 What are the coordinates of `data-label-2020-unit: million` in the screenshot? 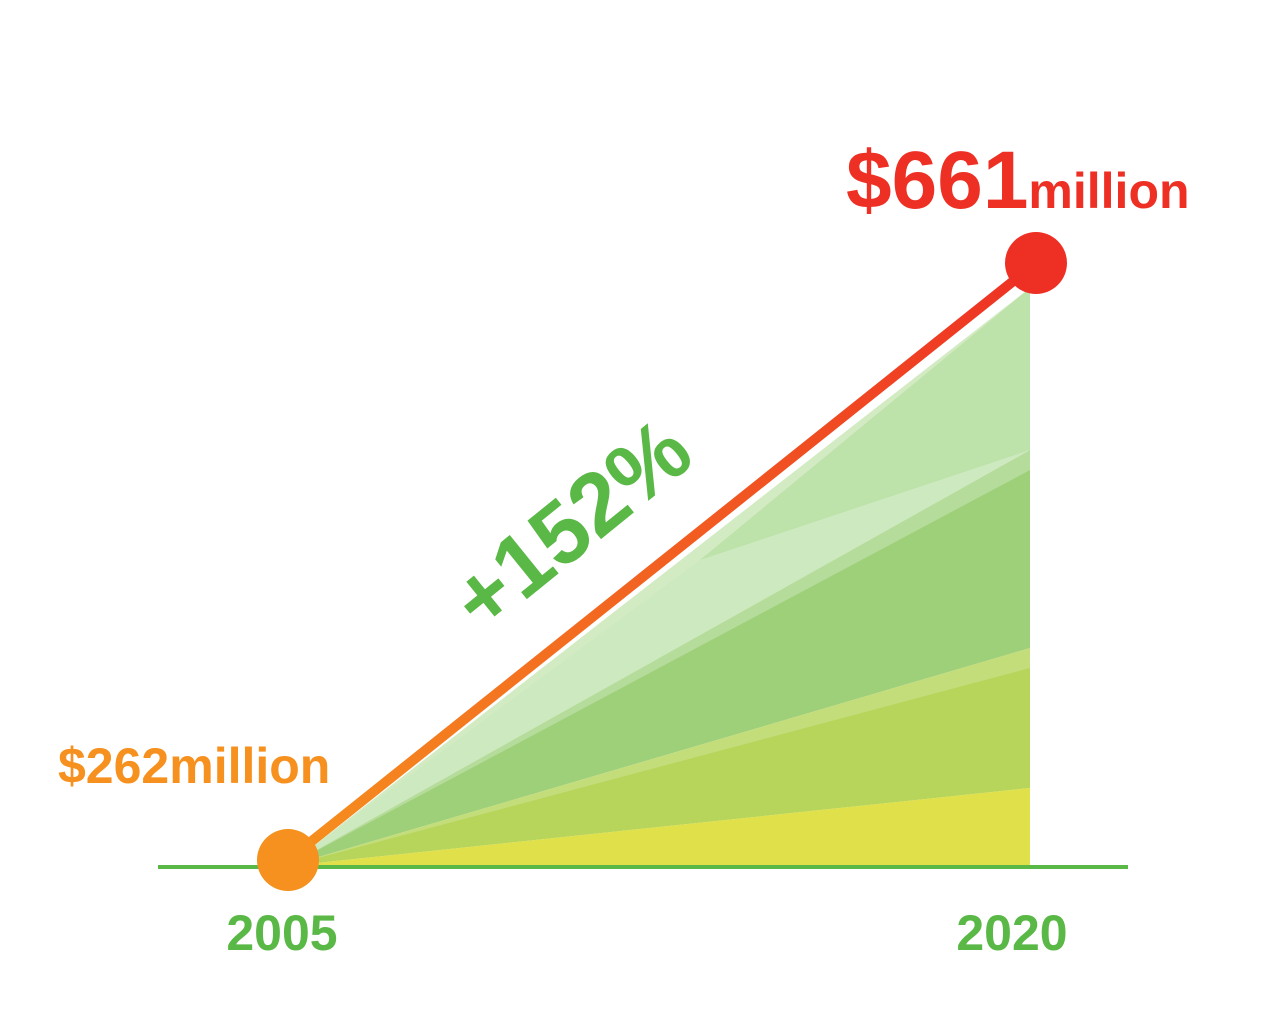 It's located at (1108, 191).